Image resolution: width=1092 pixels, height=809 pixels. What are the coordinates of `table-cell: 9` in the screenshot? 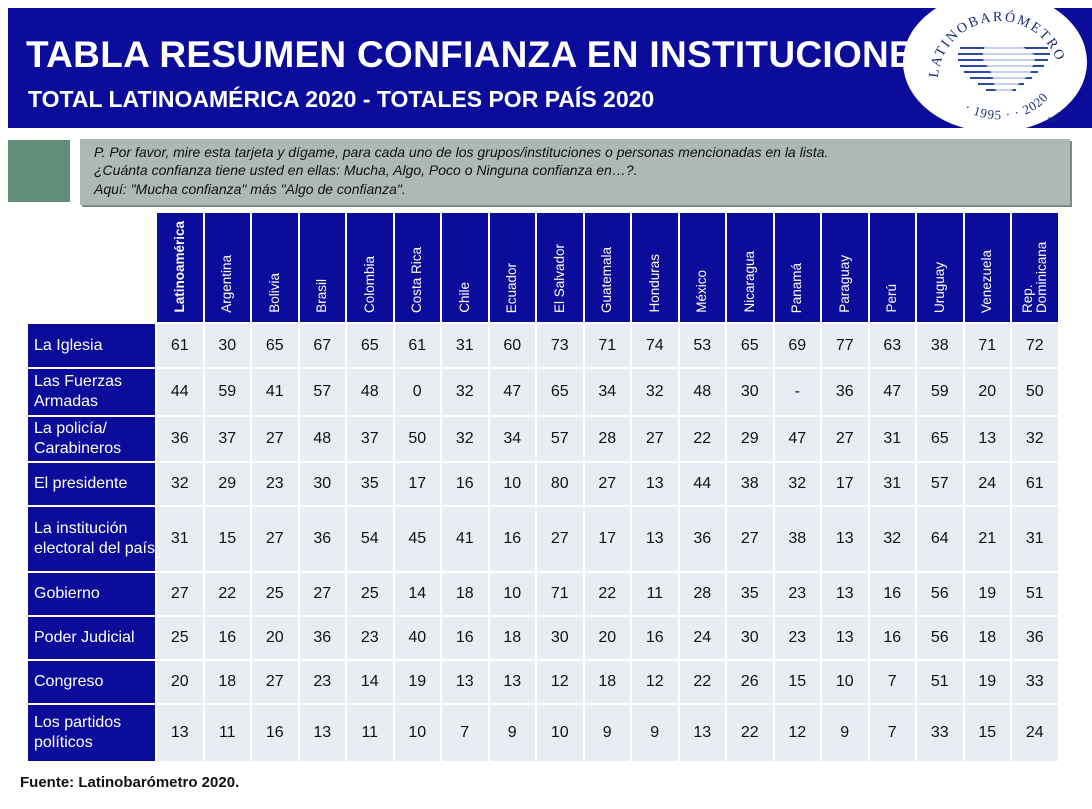 It's located at (607, 733).